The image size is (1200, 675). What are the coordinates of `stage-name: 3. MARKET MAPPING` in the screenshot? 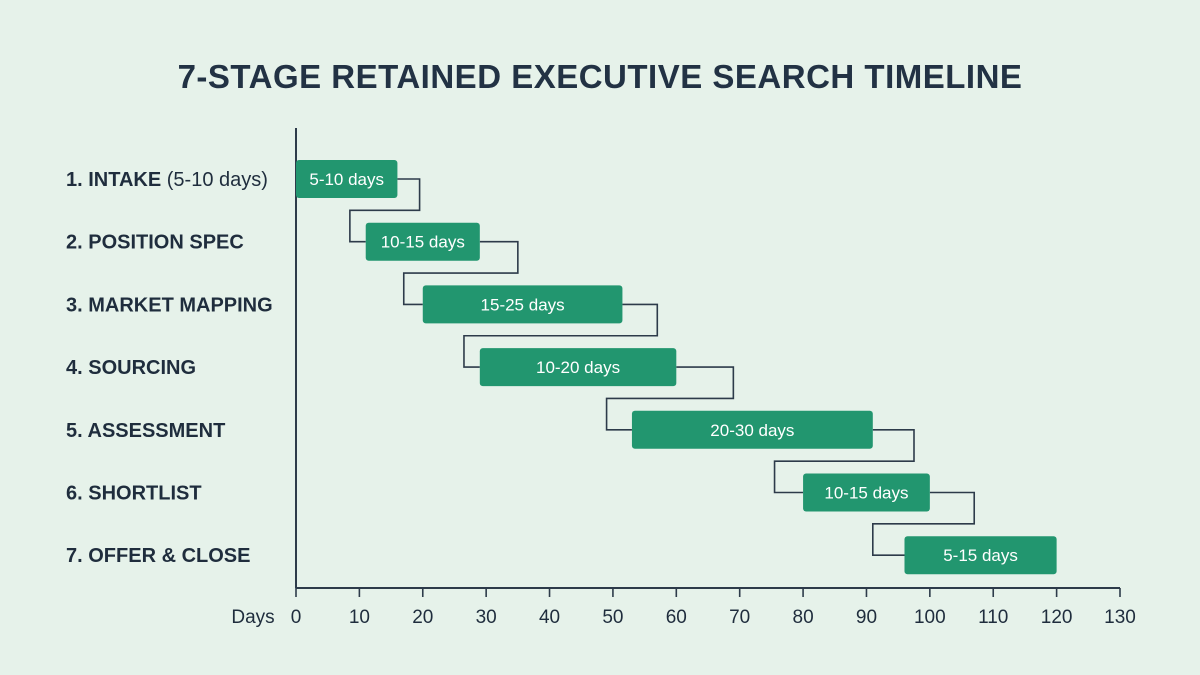 It's located at (169, 305).